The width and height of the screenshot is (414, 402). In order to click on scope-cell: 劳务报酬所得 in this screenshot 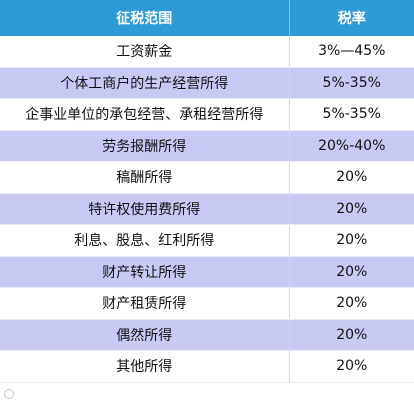, I will do `click(145, 146)`.